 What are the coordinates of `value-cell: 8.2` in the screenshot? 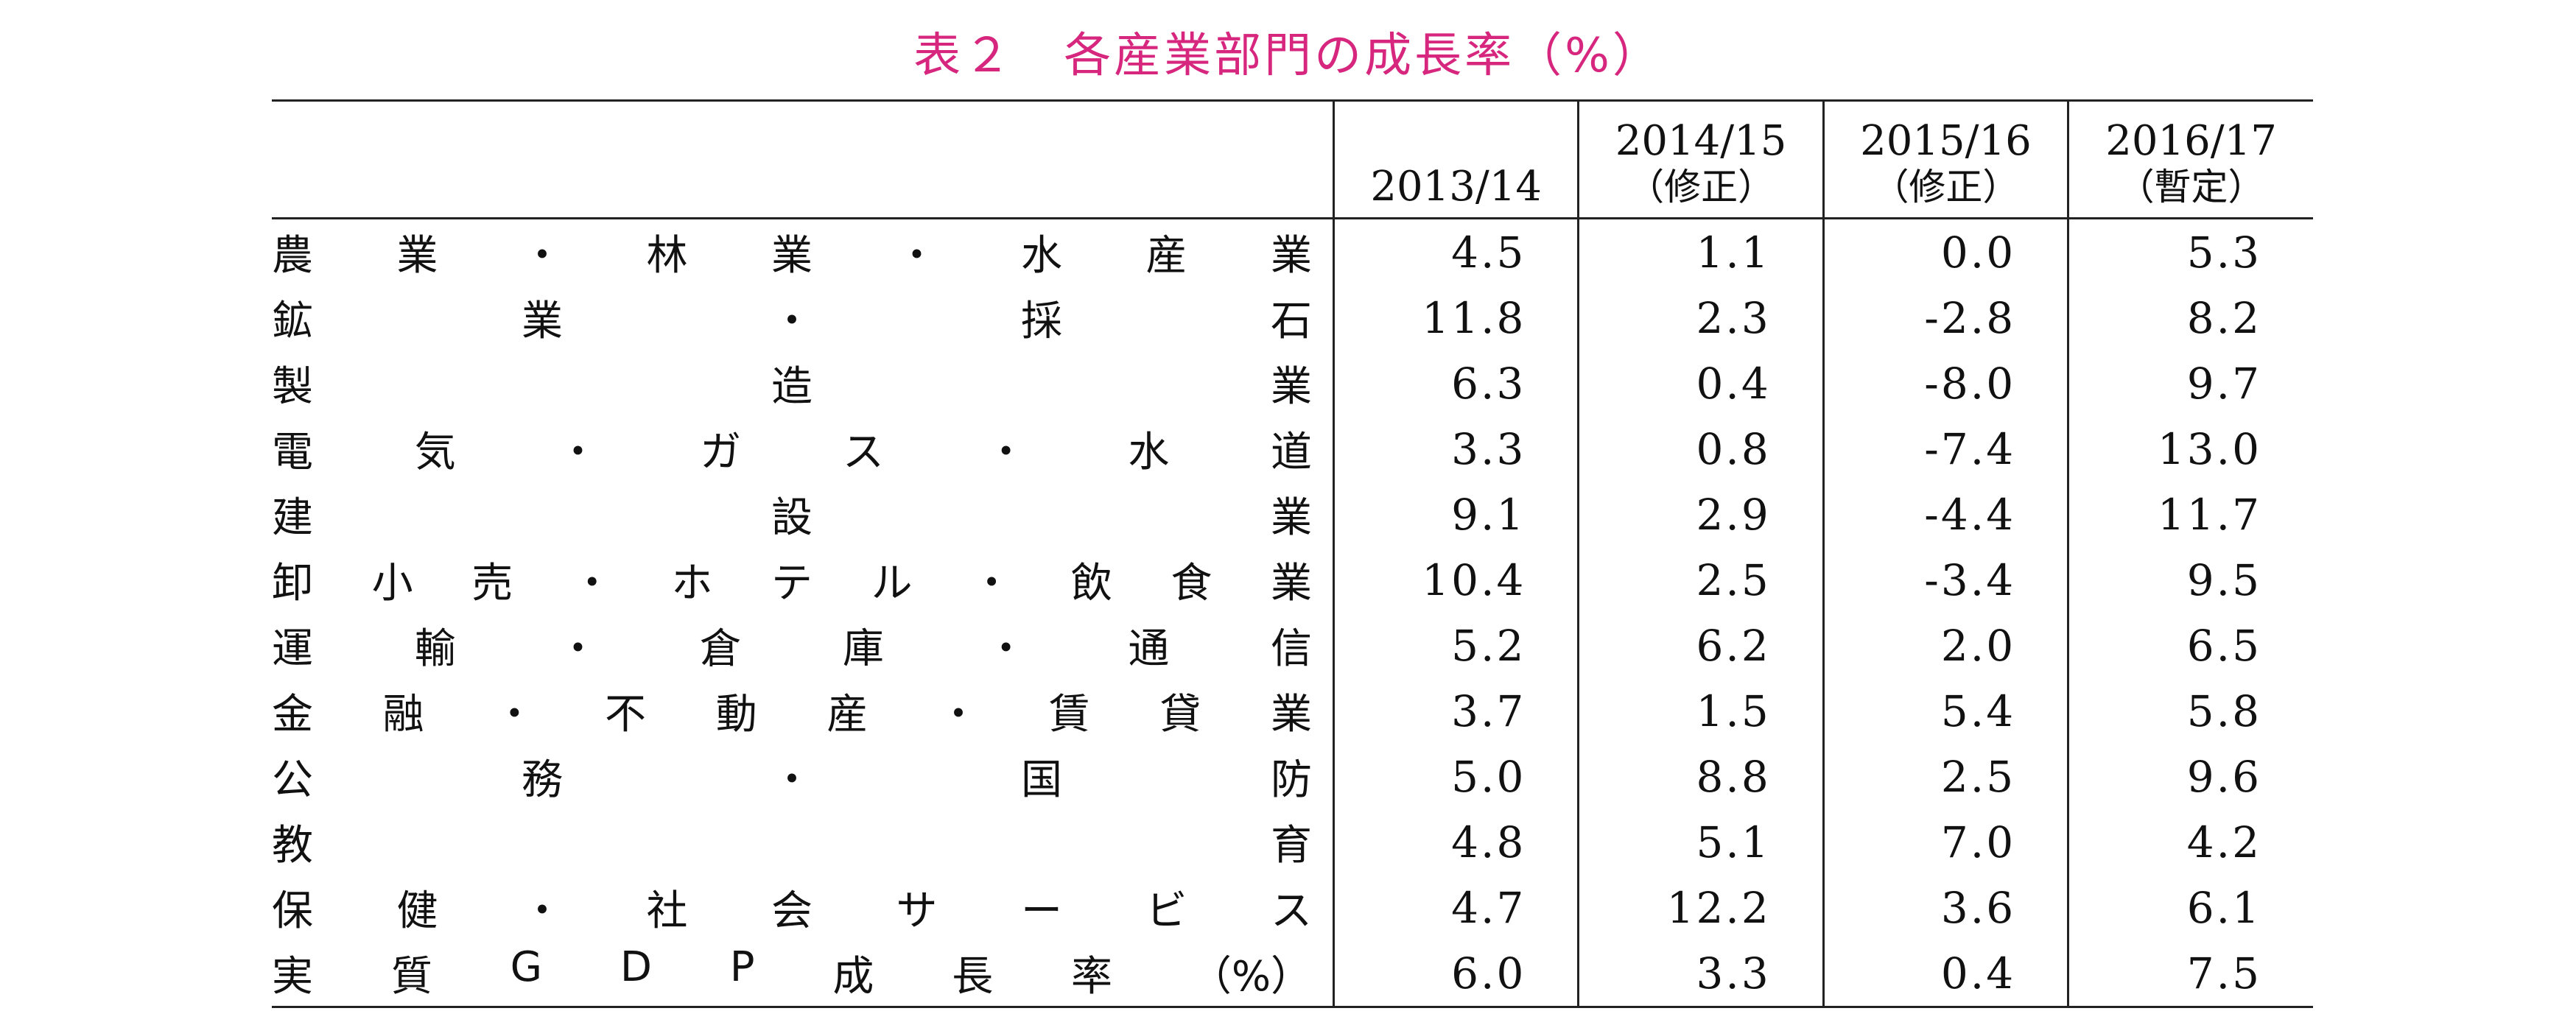 It's located at (2190, 317).